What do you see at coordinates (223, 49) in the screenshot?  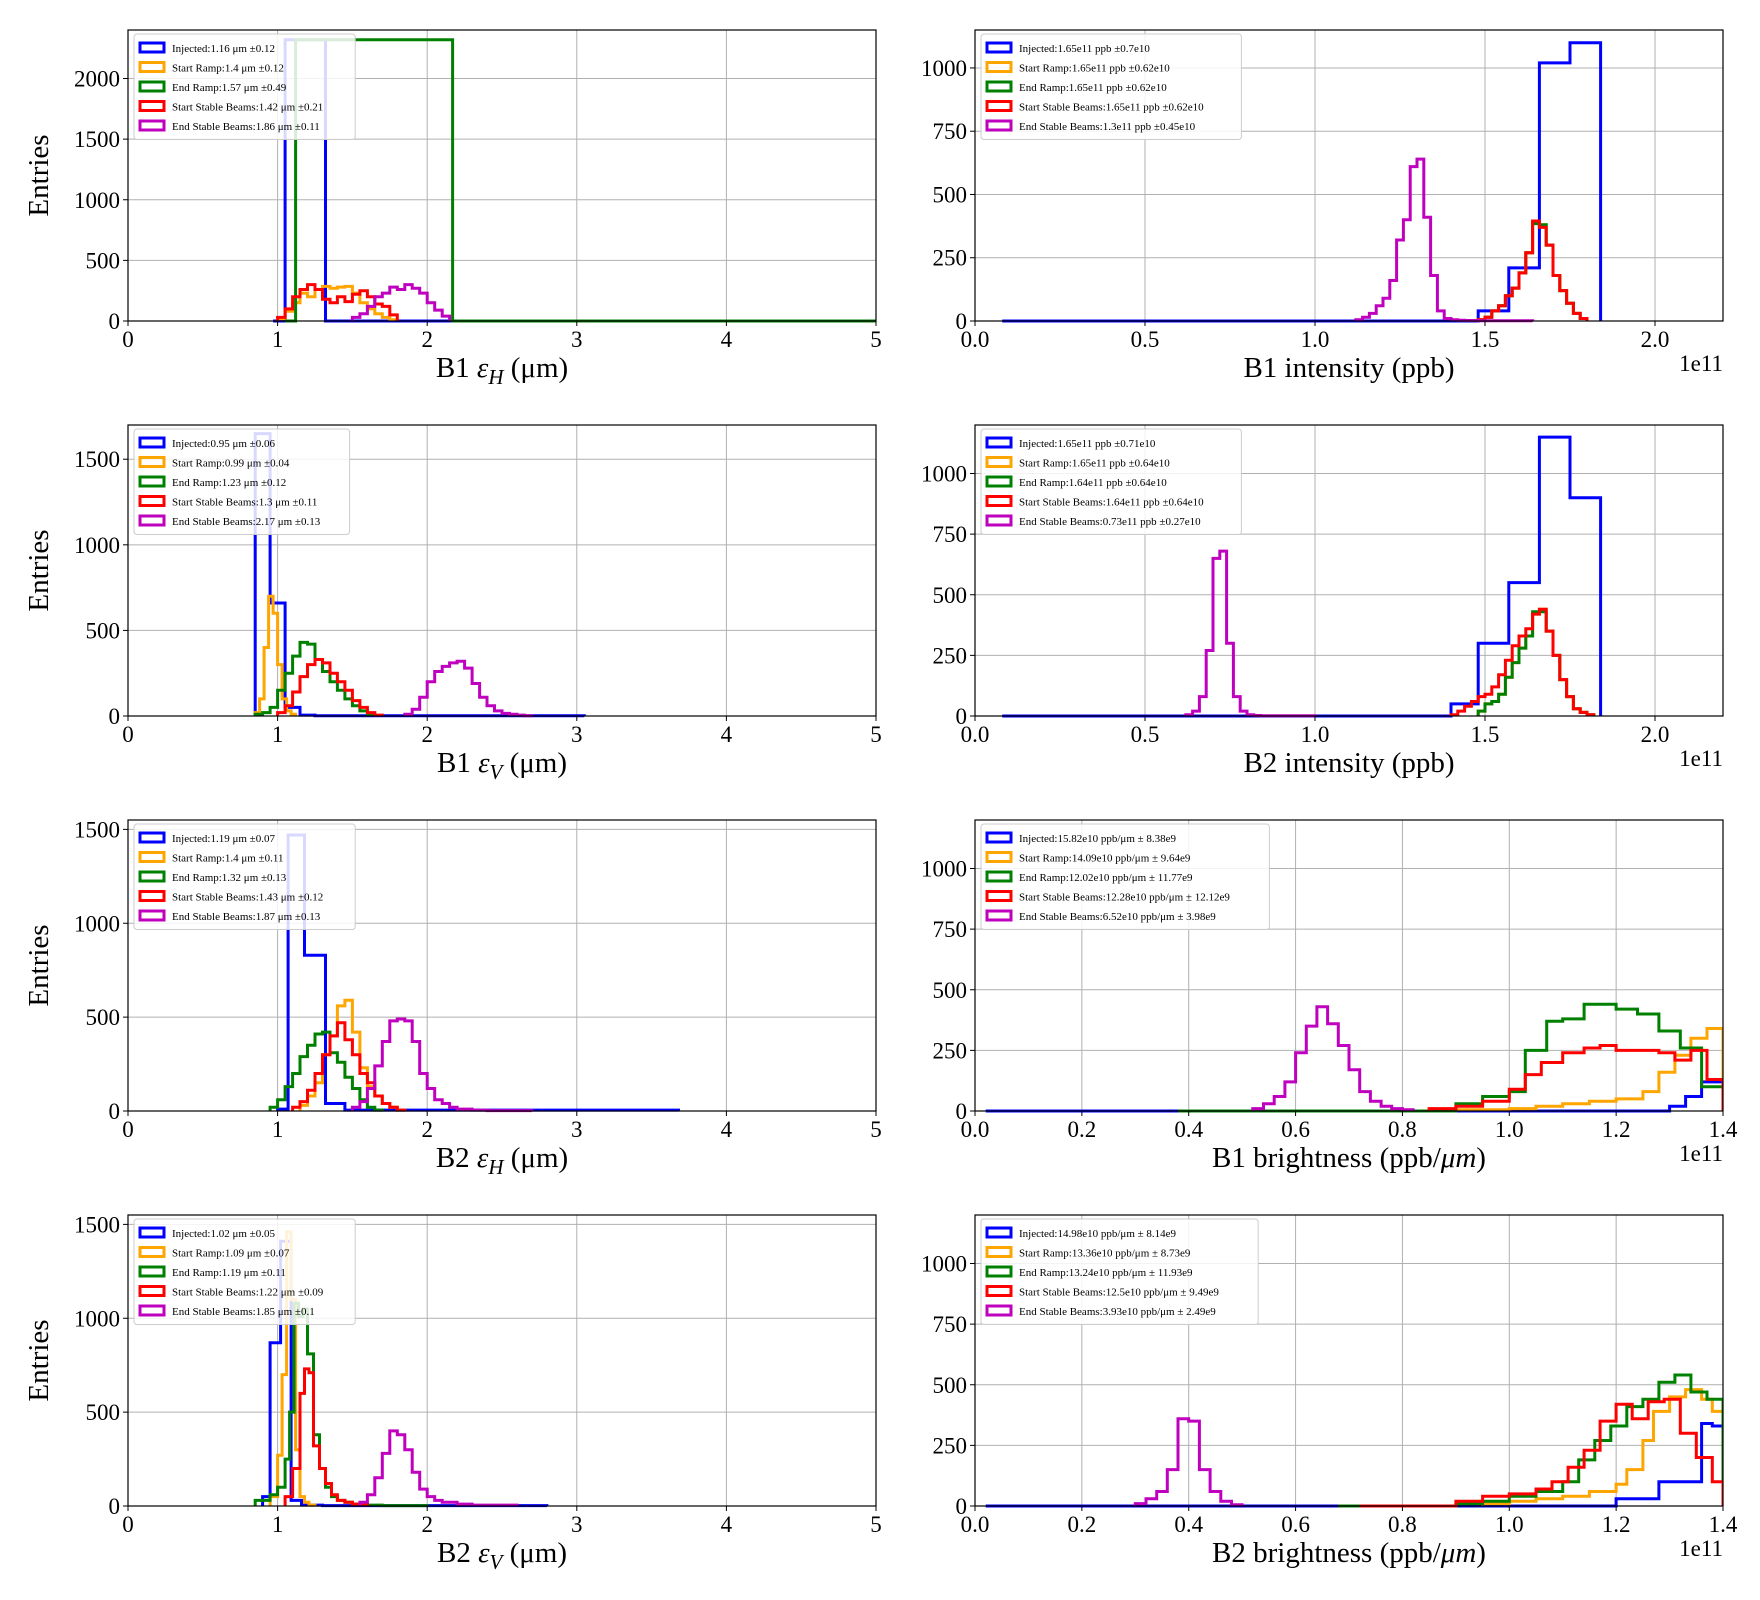 I see `legend-entry: Injected:1.16 μm ±0.12` at bounding box center [223, 49].